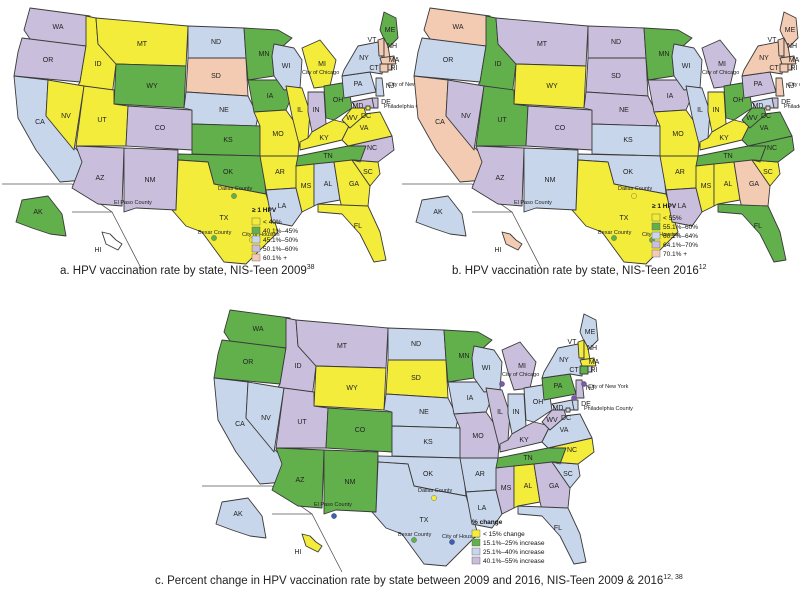  I want to click on city-label-newyork: City of New York, so click(794, 85).